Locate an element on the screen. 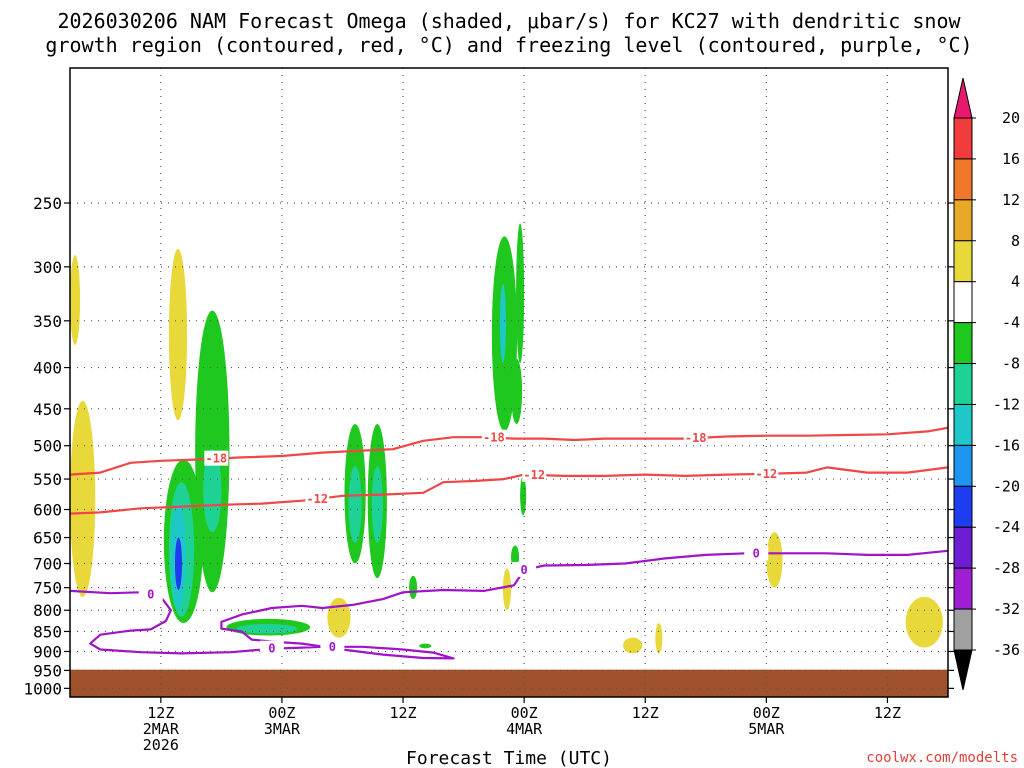  y-tick-label-350: 350 is located at coordinates (47, 321).